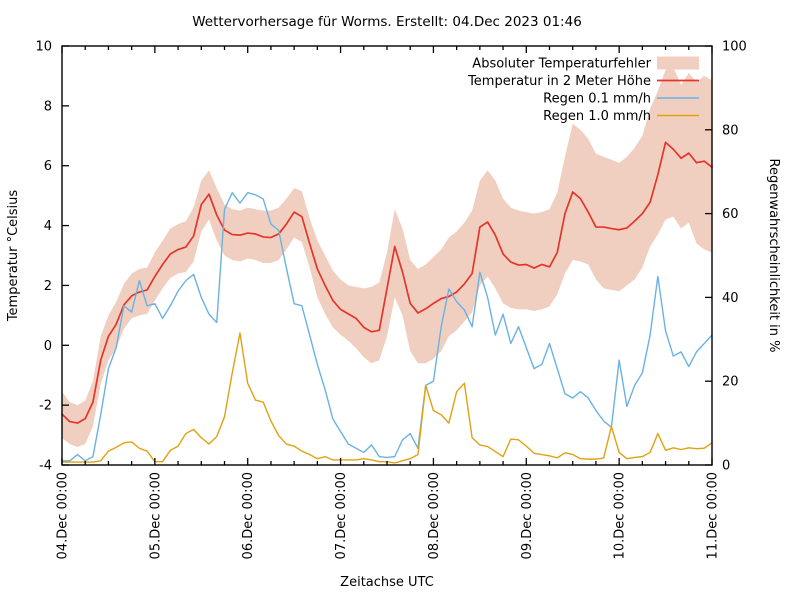 The width and height of the screenshot is (800, 600). I want to click on y-left-tick-label: 10, so click(43, 47).